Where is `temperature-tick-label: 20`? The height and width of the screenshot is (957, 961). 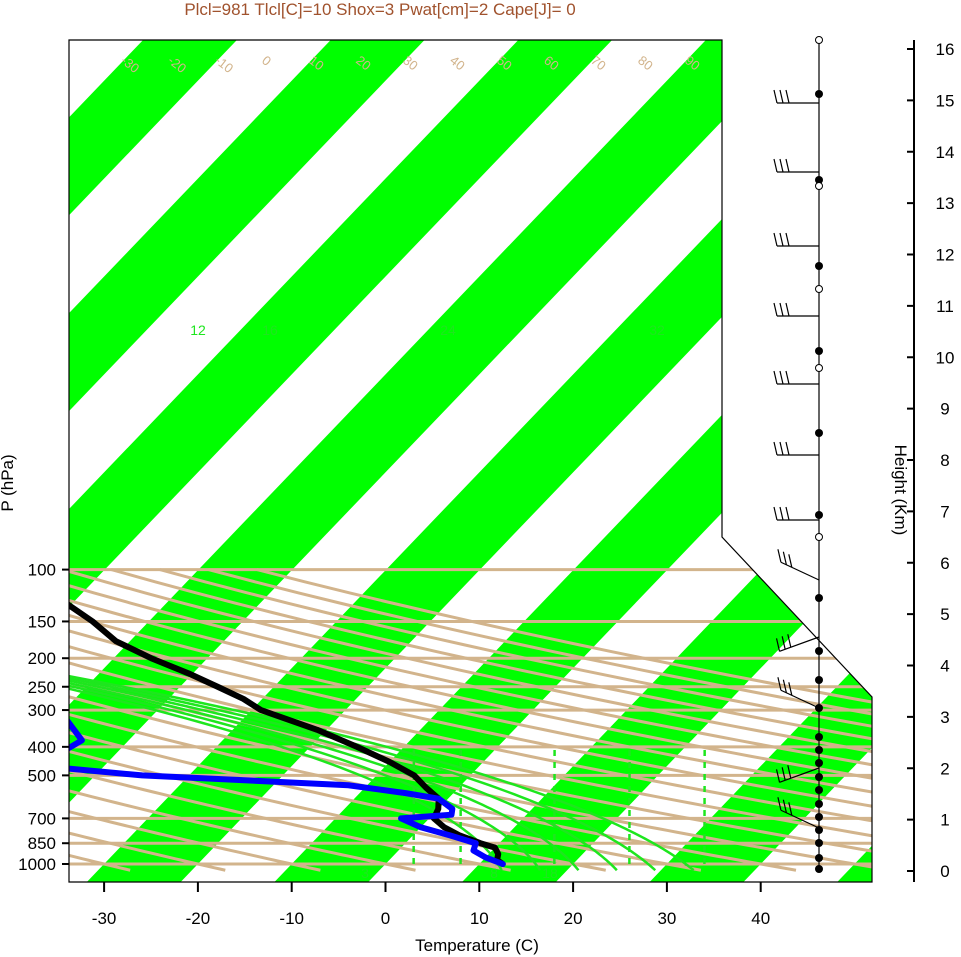
temperature-tick-label: 20 is located at coordinates (573, 918).